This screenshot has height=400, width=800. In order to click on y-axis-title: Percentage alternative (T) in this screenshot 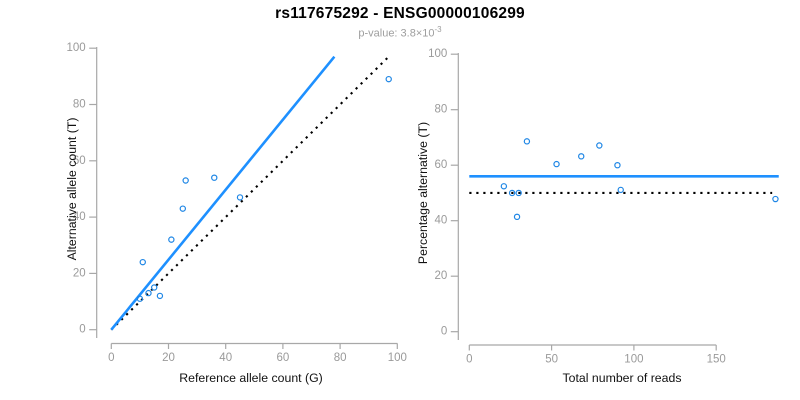, I will do `click(423, 193)`.